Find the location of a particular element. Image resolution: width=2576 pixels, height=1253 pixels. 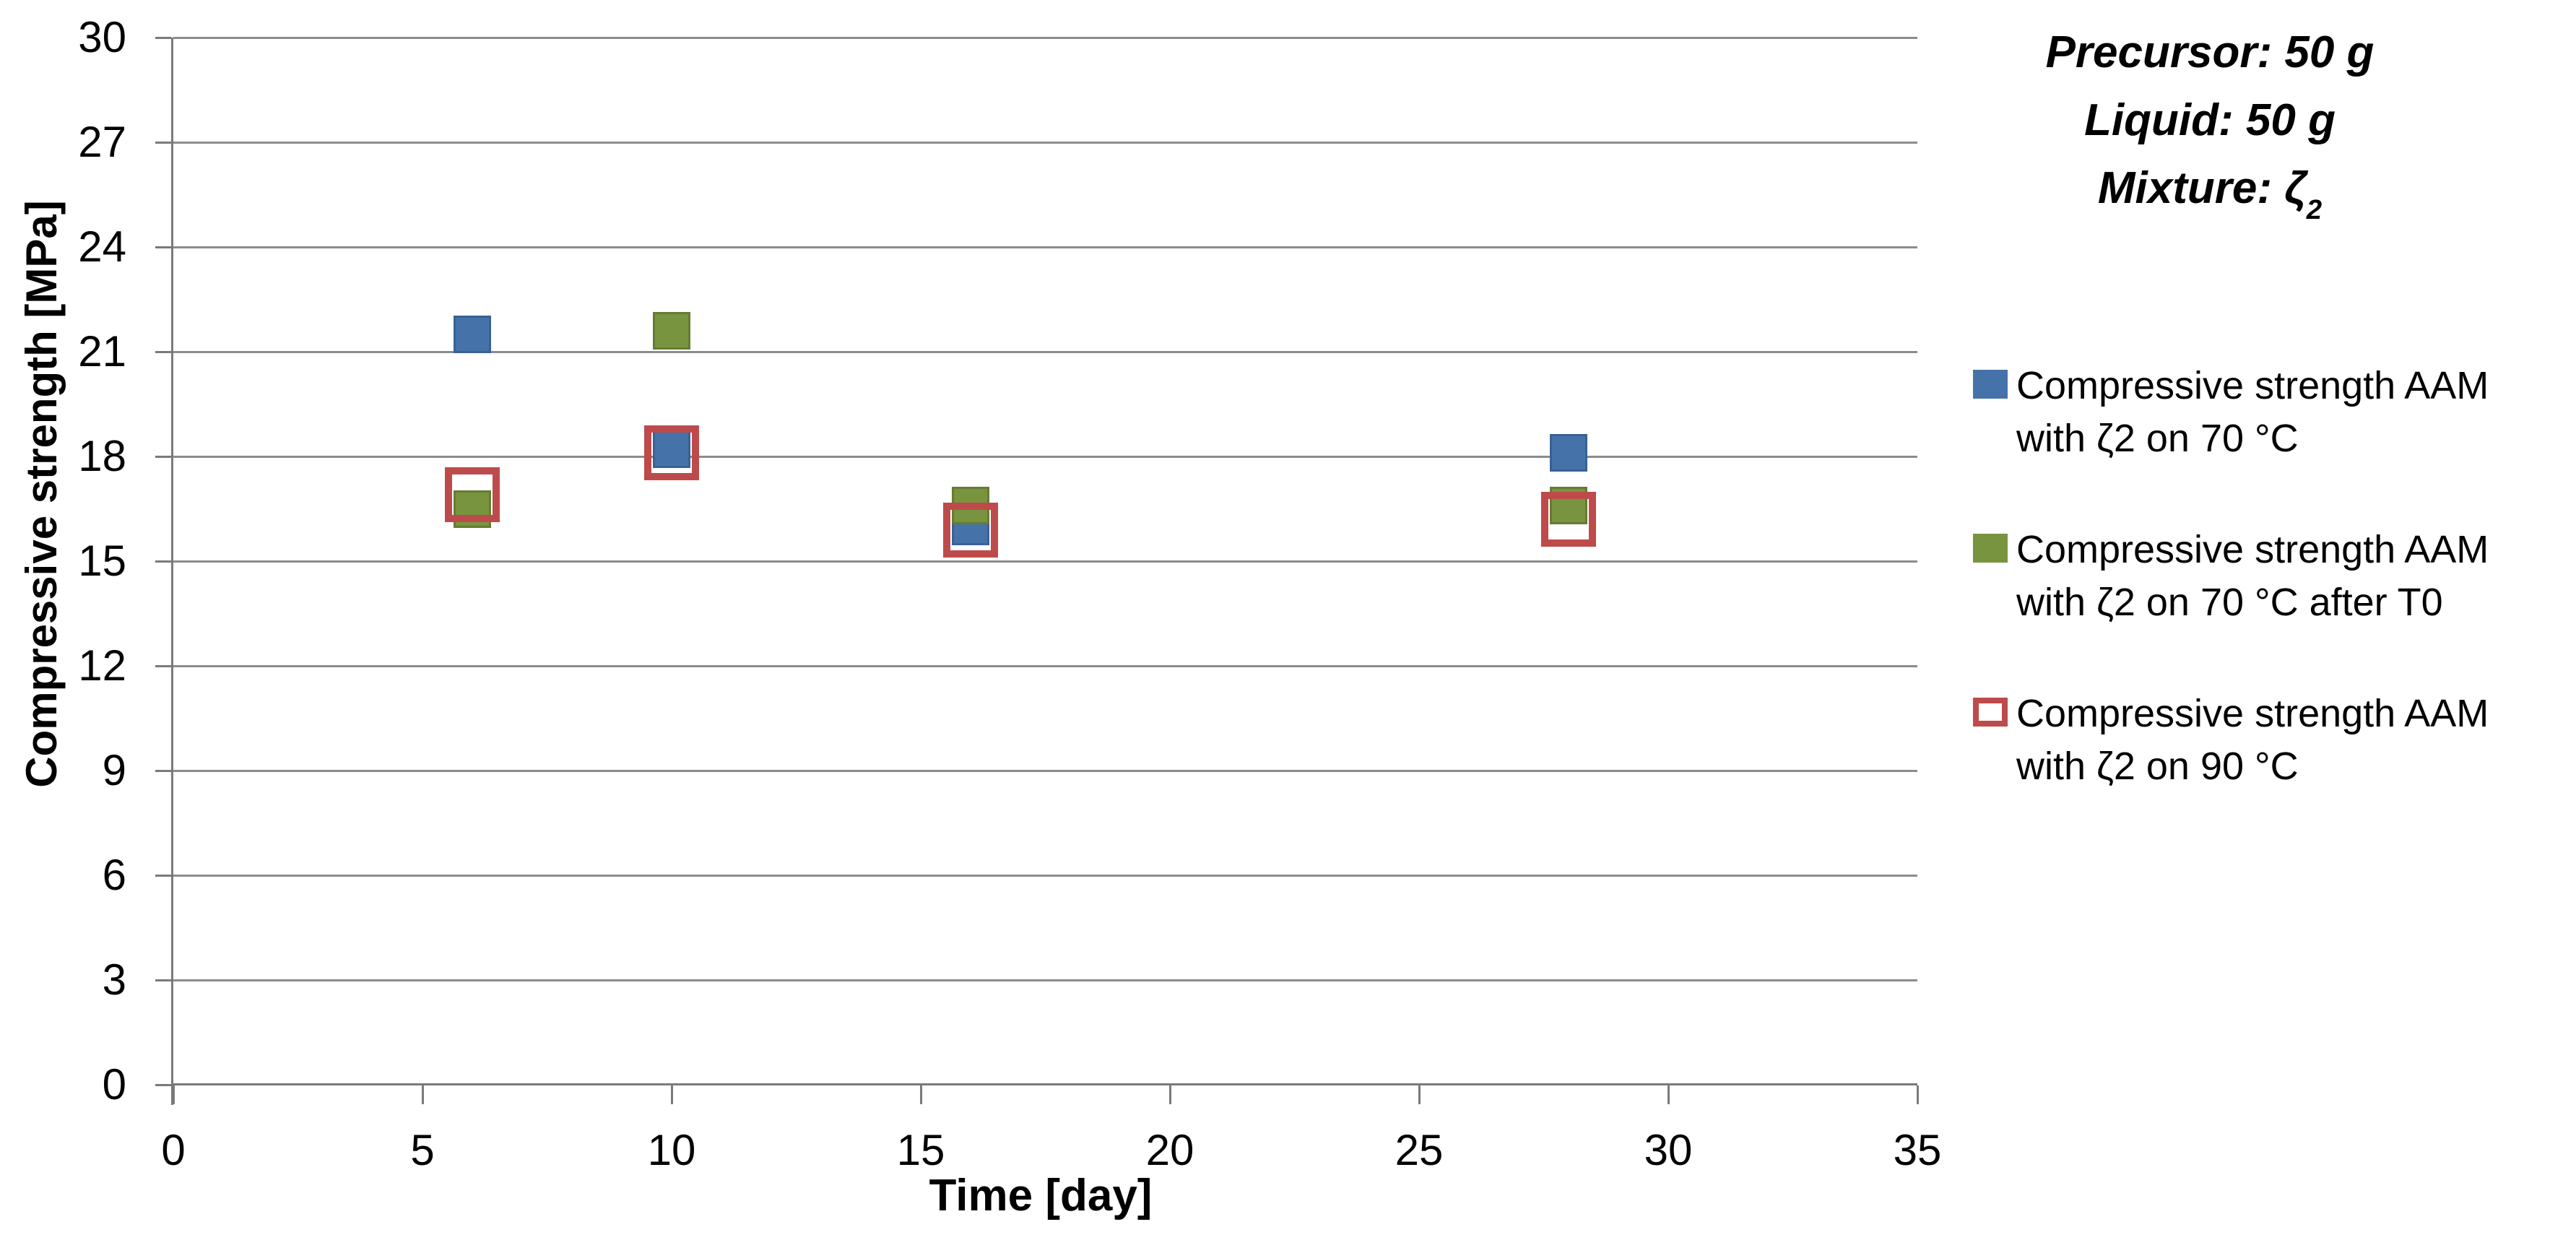

y-tick-label-6: 6 is located at coordinates (114, 875).